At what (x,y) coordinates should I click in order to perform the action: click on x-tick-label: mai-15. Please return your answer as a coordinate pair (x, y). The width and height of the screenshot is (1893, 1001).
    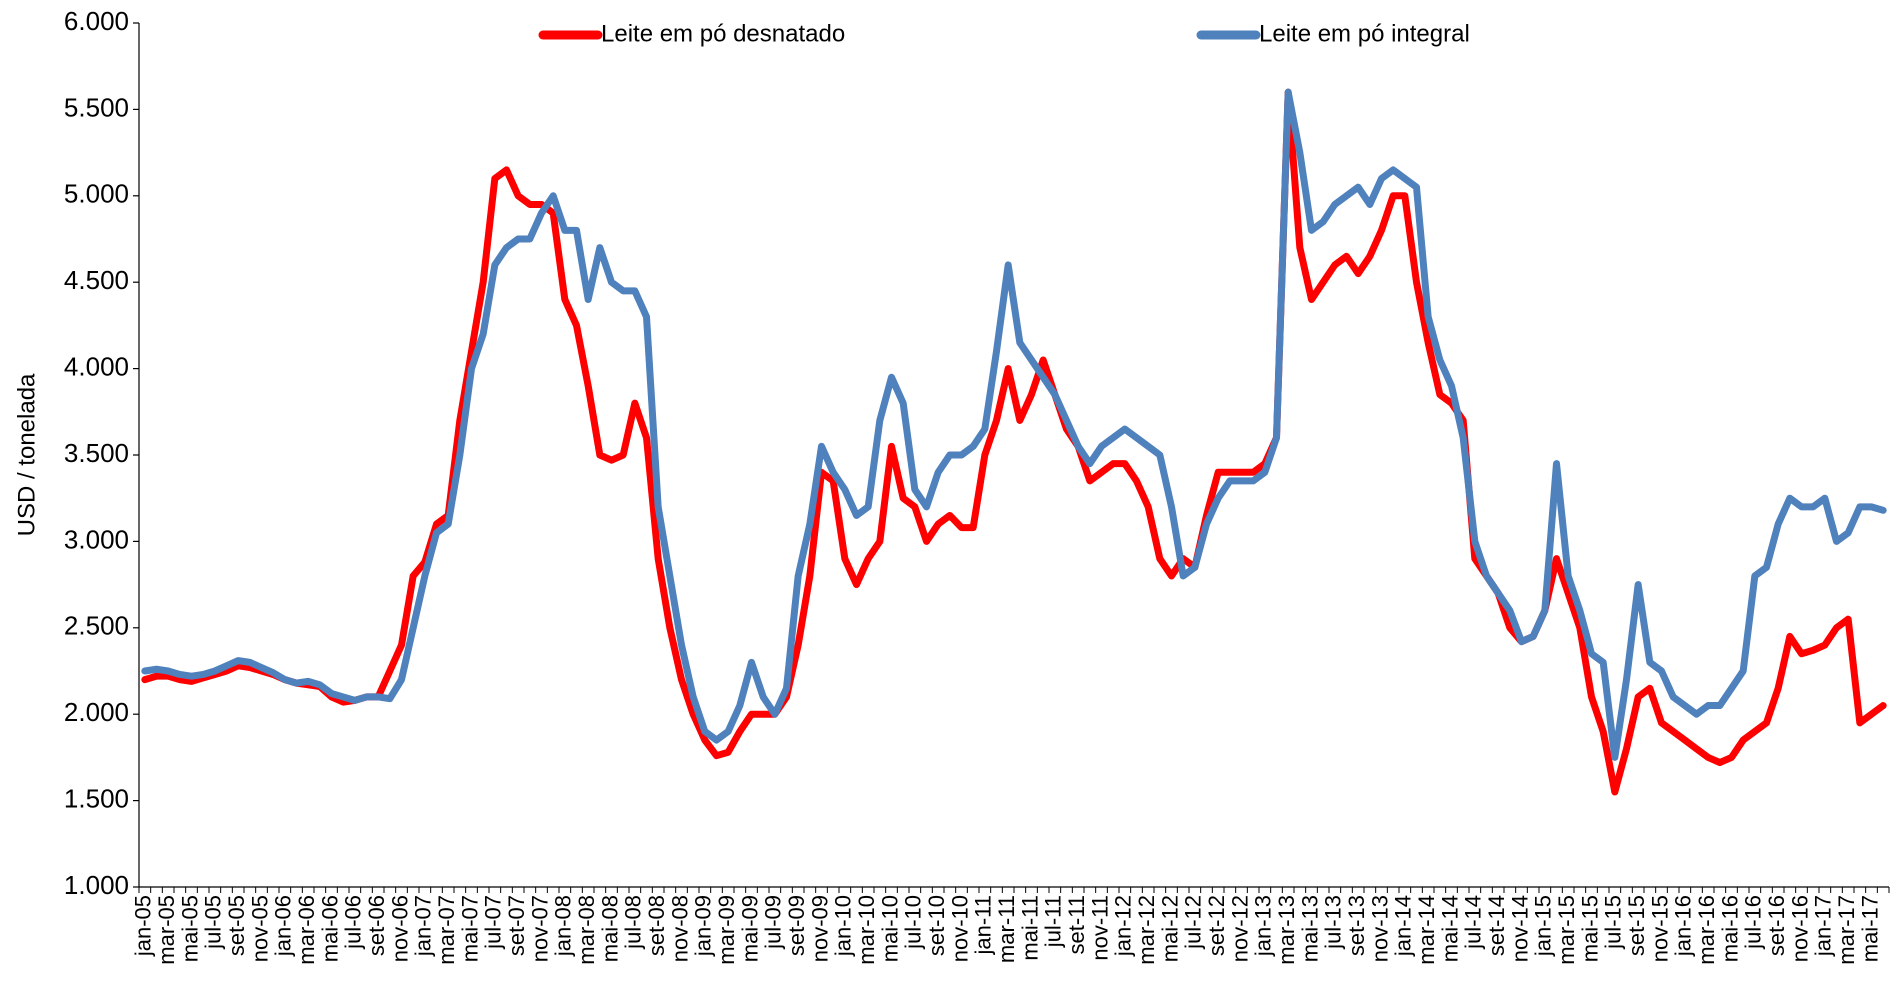
    Looking at the image, I should click on (1589, 928).